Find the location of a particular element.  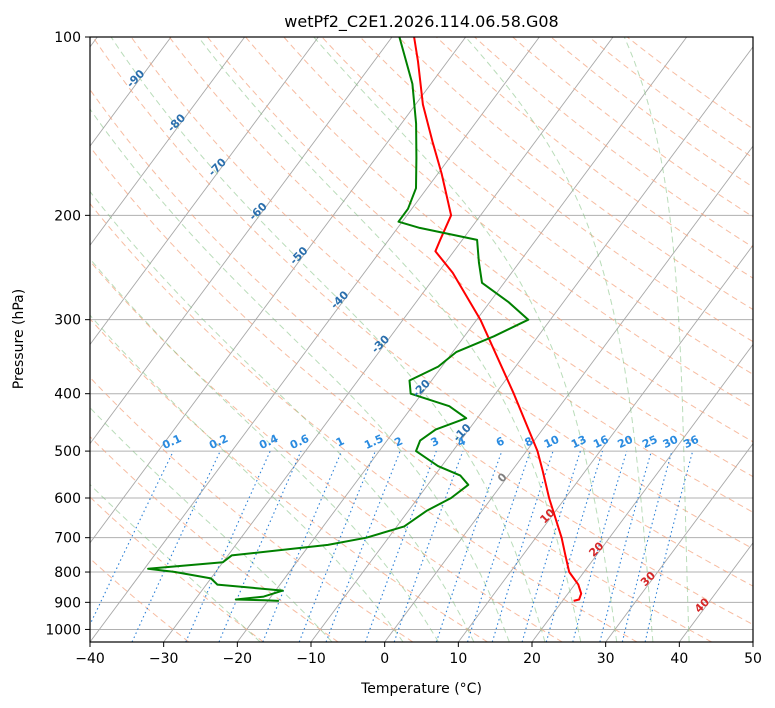

x-tick-label: −40 is located at coordinates (90, 659).